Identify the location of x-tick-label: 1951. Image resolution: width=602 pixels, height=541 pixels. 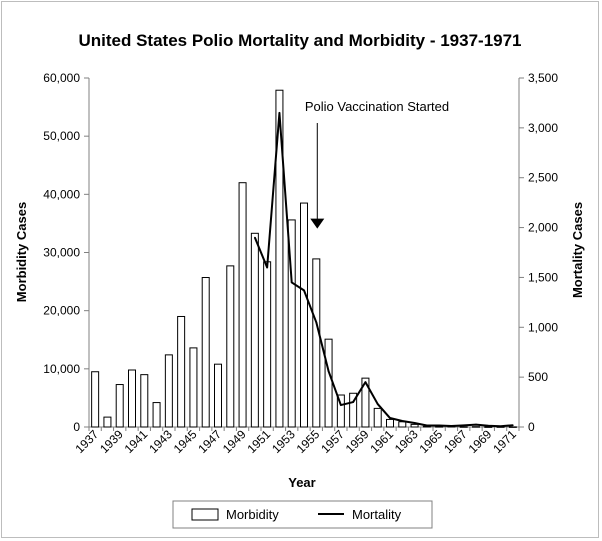
(258, 441).